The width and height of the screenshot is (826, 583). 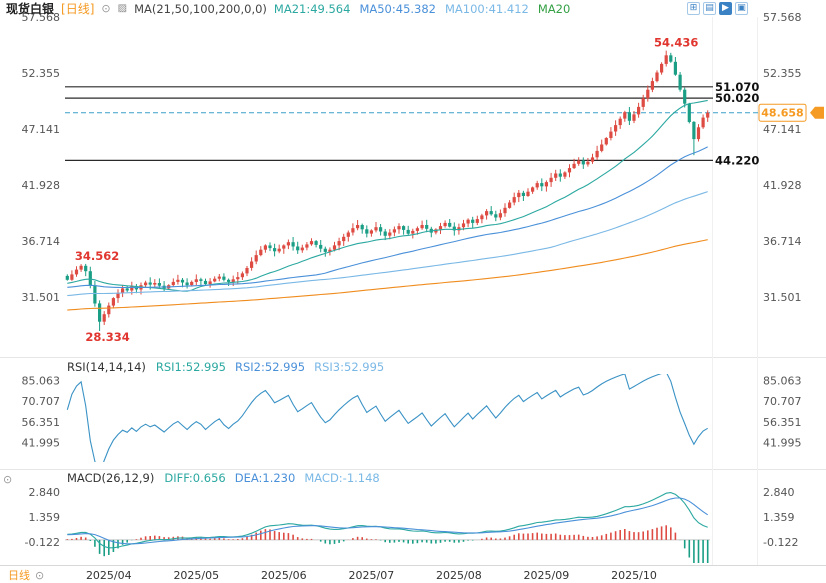 What do you see at coordinates (284, 575) in the screenshot?
I see `svg-text: 2025/06` at bounding box center [284, 575].